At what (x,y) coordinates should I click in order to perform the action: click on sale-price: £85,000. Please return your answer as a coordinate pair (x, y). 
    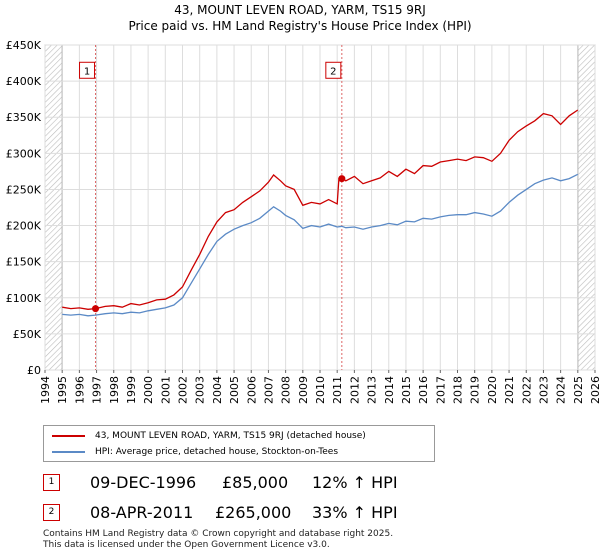
    Looking at the image, I should click on (255, 482).